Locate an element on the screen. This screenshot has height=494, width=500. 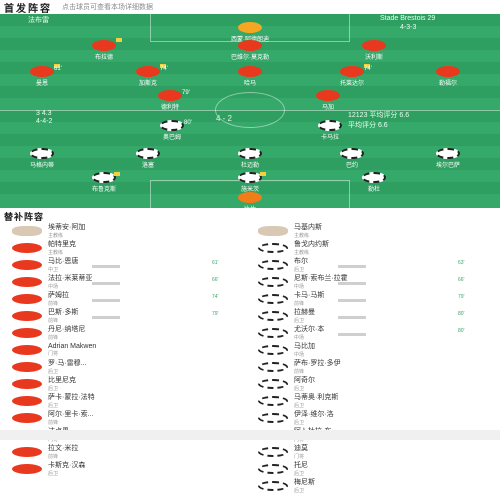
sub-in-minute: 63' is located at coordinates (461, 263).